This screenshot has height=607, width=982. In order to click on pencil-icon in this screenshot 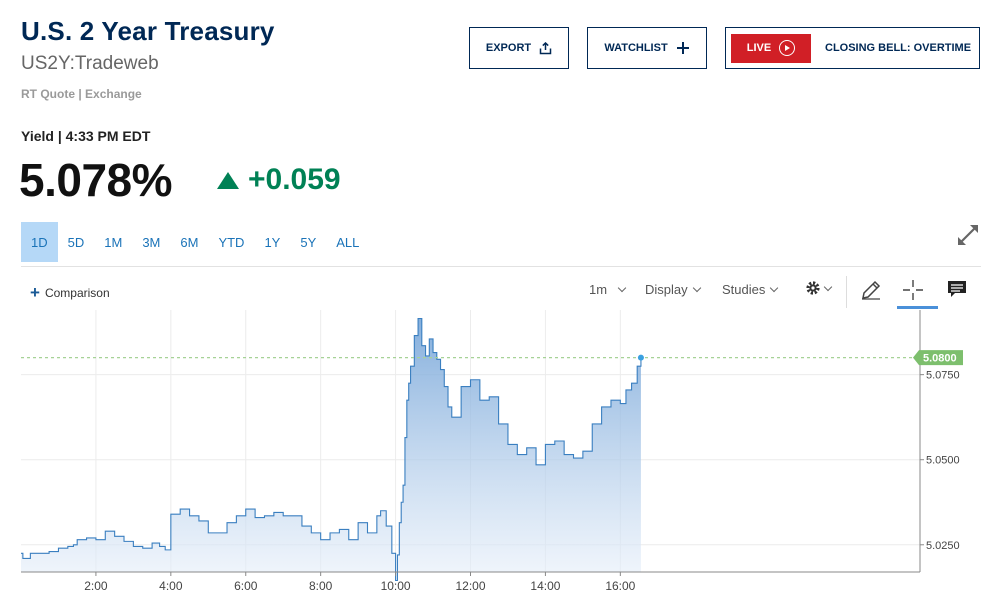, I will do `click(871, 290)`.